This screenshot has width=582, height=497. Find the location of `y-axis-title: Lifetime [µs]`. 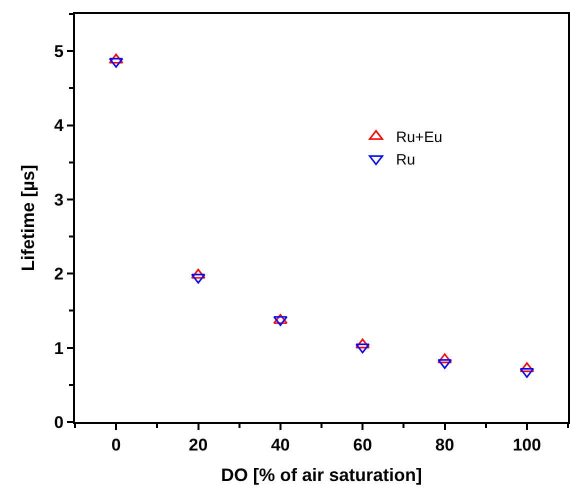

y-axis-title: Lifetime [µs] is located at coordinates (28, 218).